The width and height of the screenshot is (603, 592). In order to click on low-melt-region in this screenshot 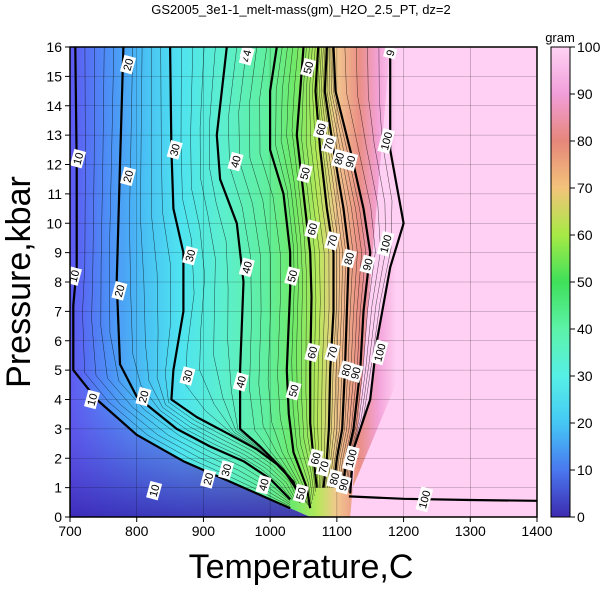, I will do `click(190, 437)`.